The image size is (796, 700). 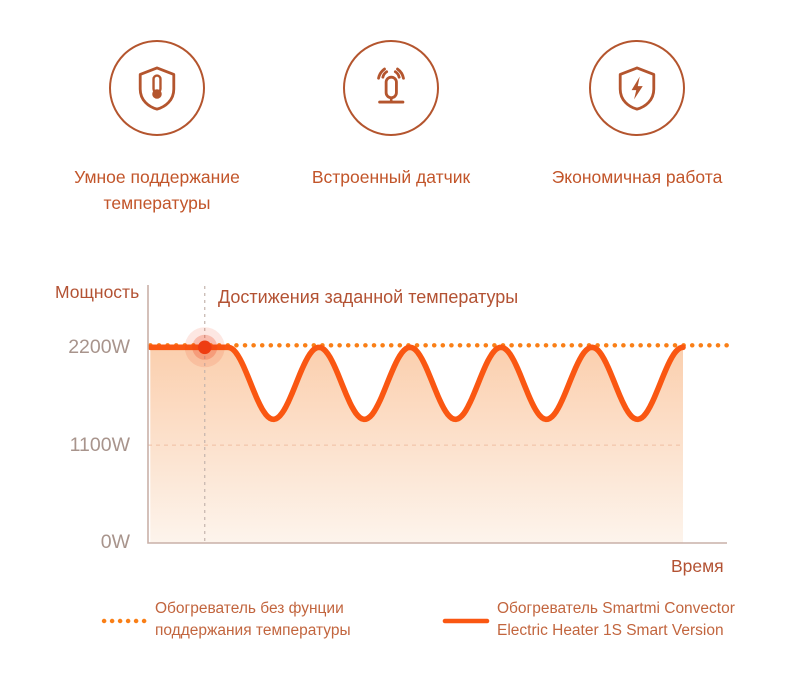 I want to click on legend-solid-swatch, so click(x=466, y=621).